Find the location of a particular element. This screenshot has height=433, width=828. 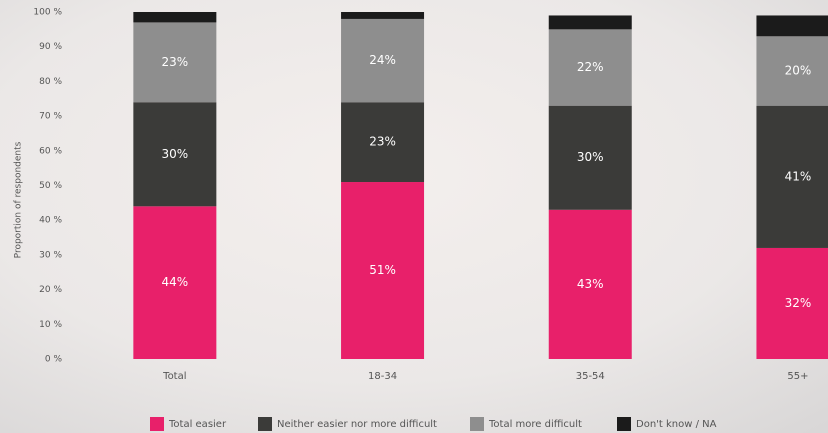

value-label: 32% is located at coordinates (798, 303).